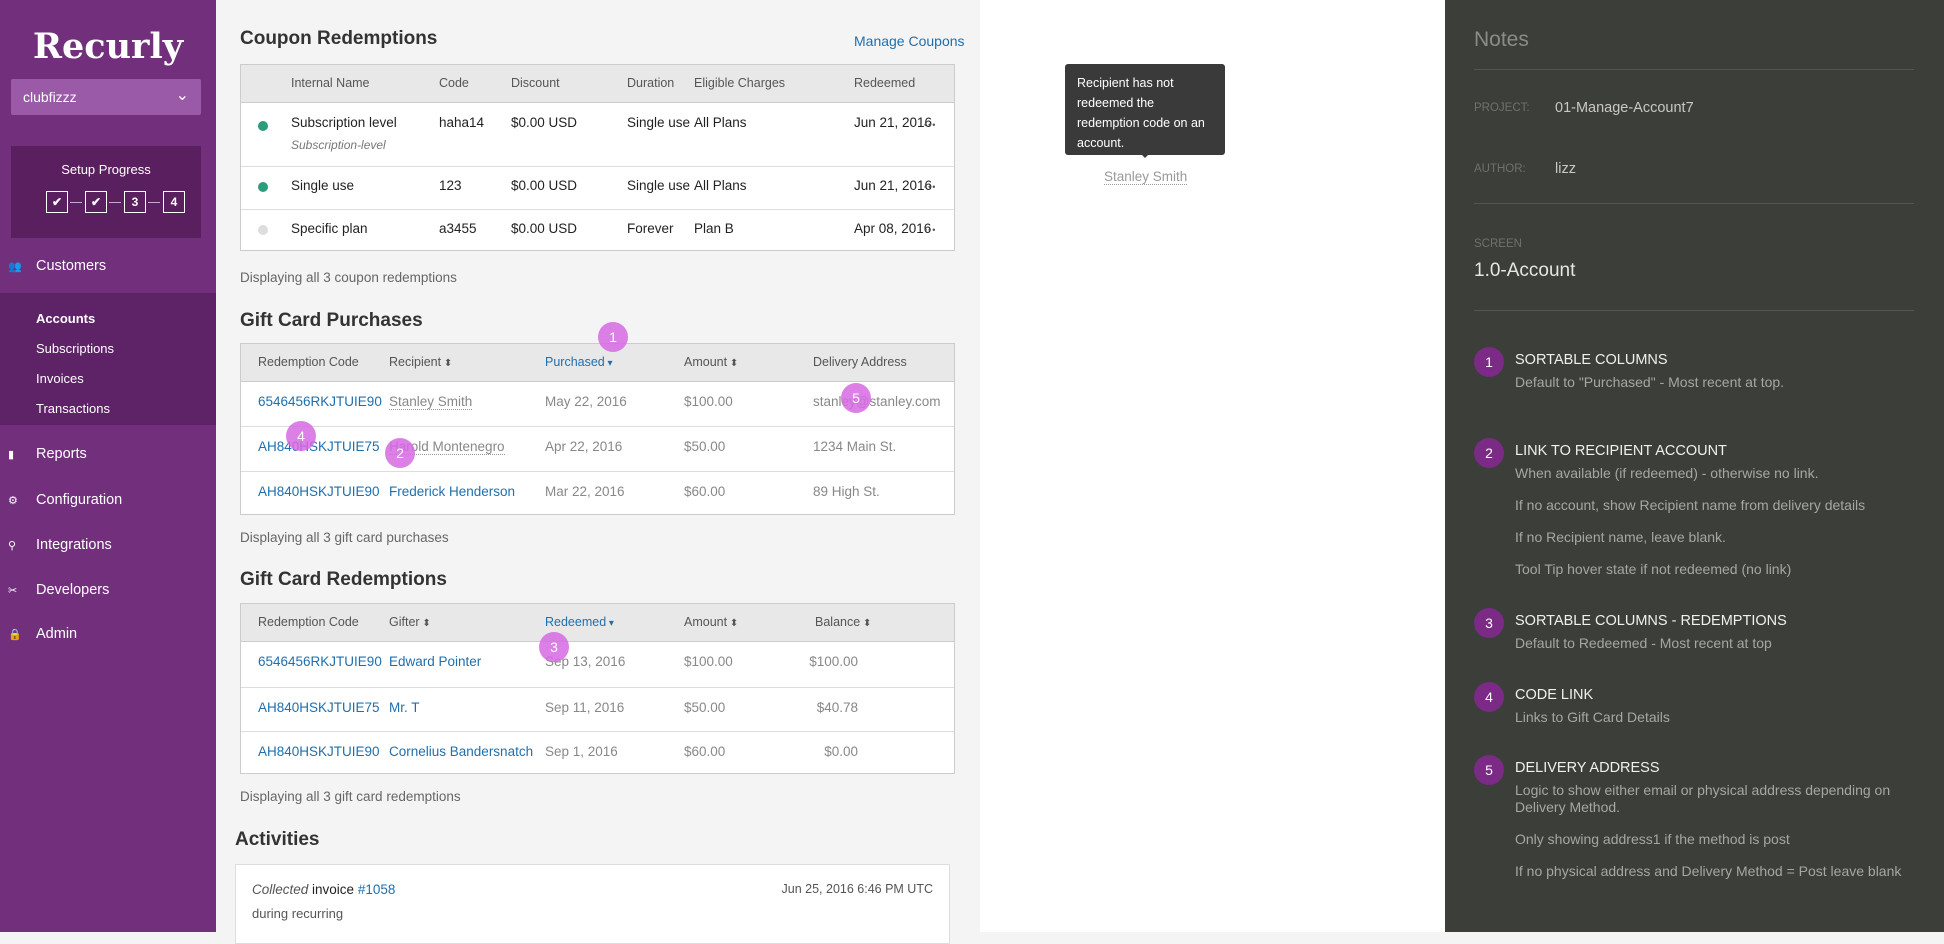  What do you see at coordinates (11, 455) in the screenshot?
I see `nav-icon: ▮` at bounding box center [11, 455].